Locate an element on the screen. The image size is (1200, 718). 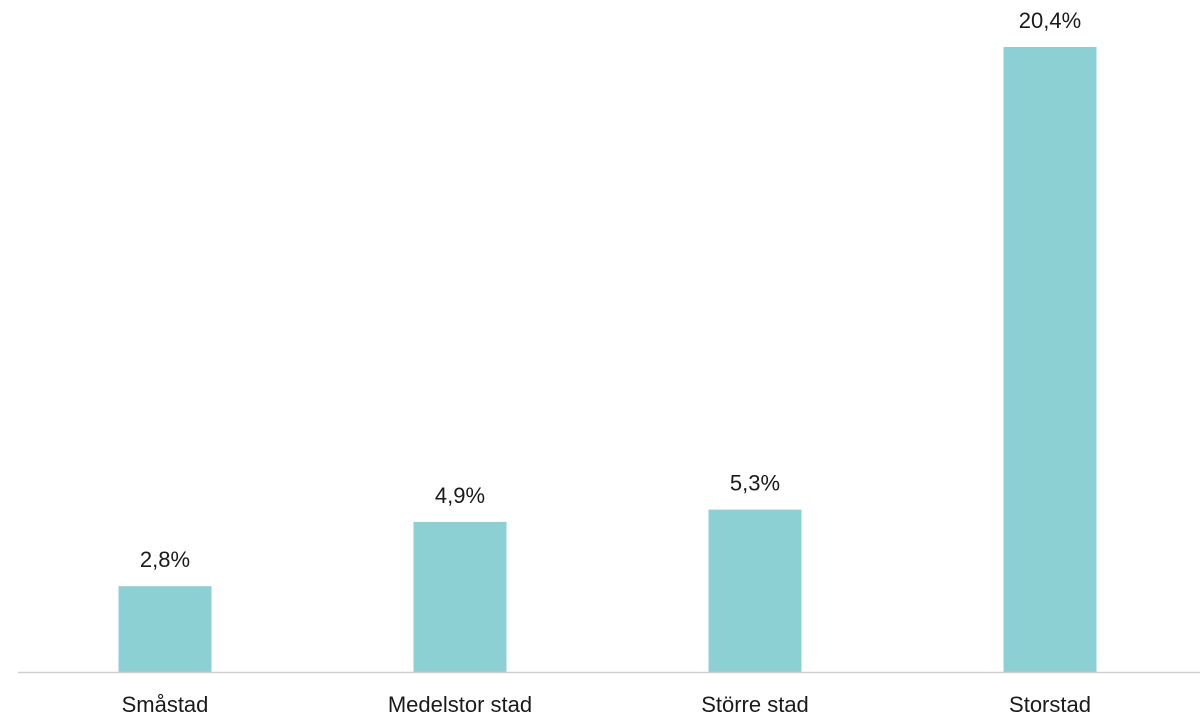
category-label-3: Storstad is located at coordinates (1050, 704).